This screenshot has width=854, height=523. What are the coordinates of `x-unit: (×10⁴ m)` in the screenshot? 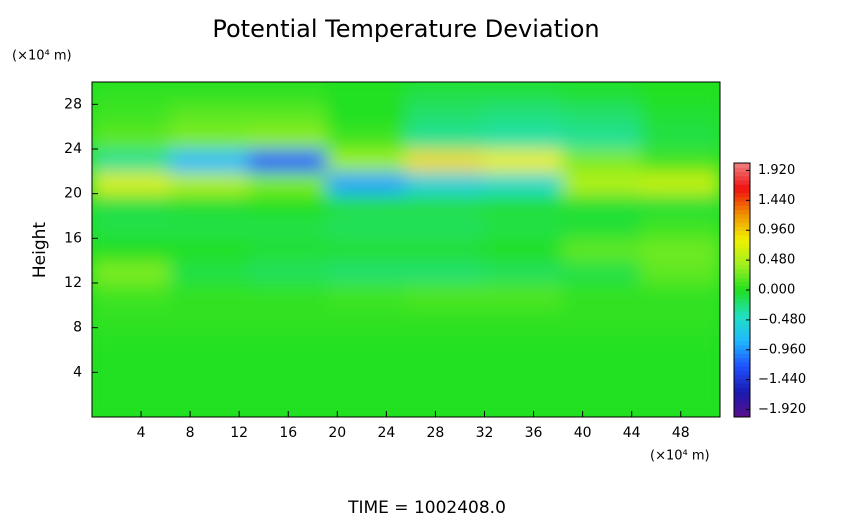 It's located at (680, 456).